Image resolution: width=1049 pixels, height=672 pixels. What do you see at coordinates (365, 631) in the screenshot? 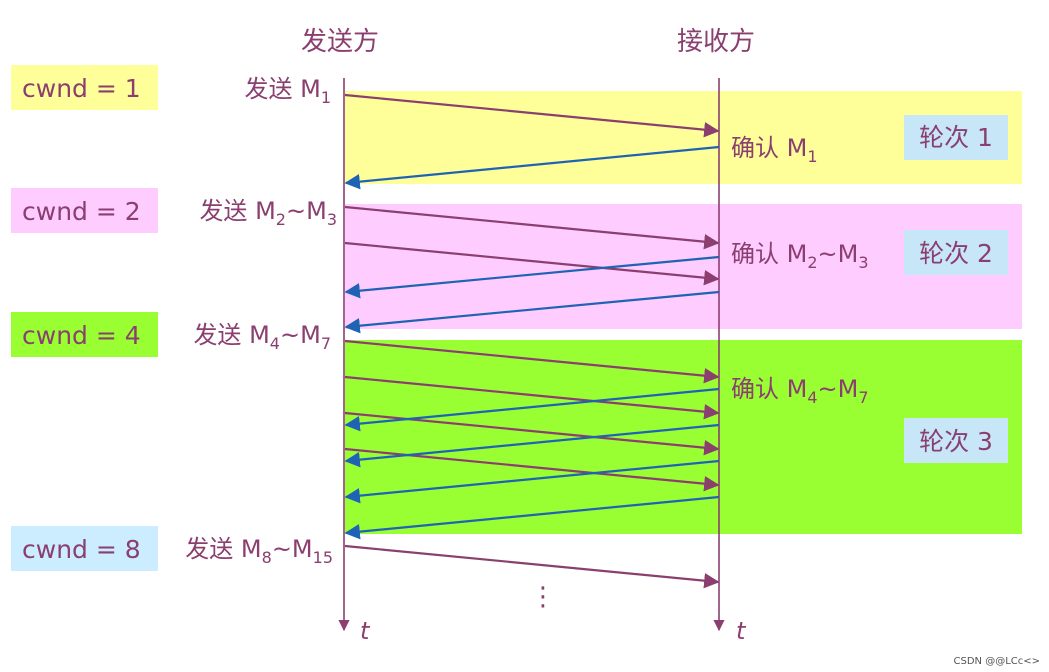
I see `sender-time-label: t` at bounding box center [365, 631].